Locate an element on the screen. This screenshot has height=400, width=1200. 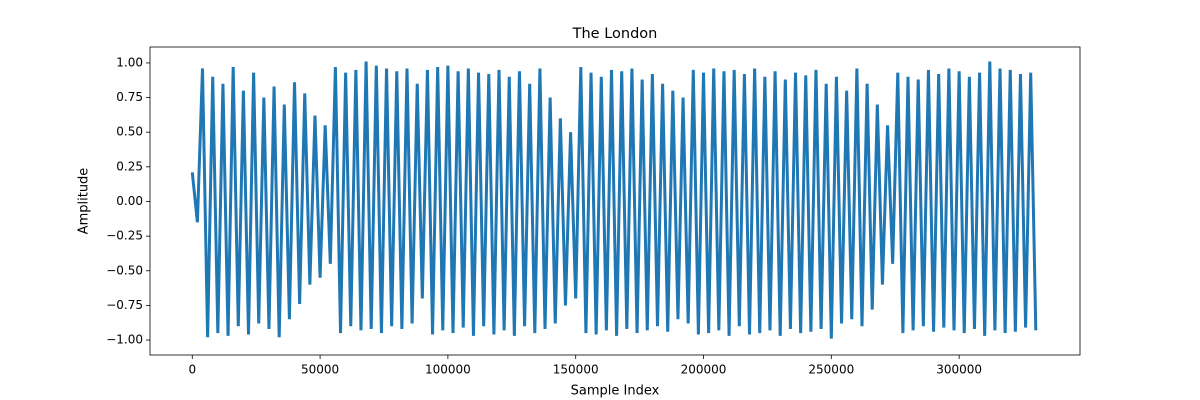
x-tick-label: 200000 is located at coordinates (704, 370).